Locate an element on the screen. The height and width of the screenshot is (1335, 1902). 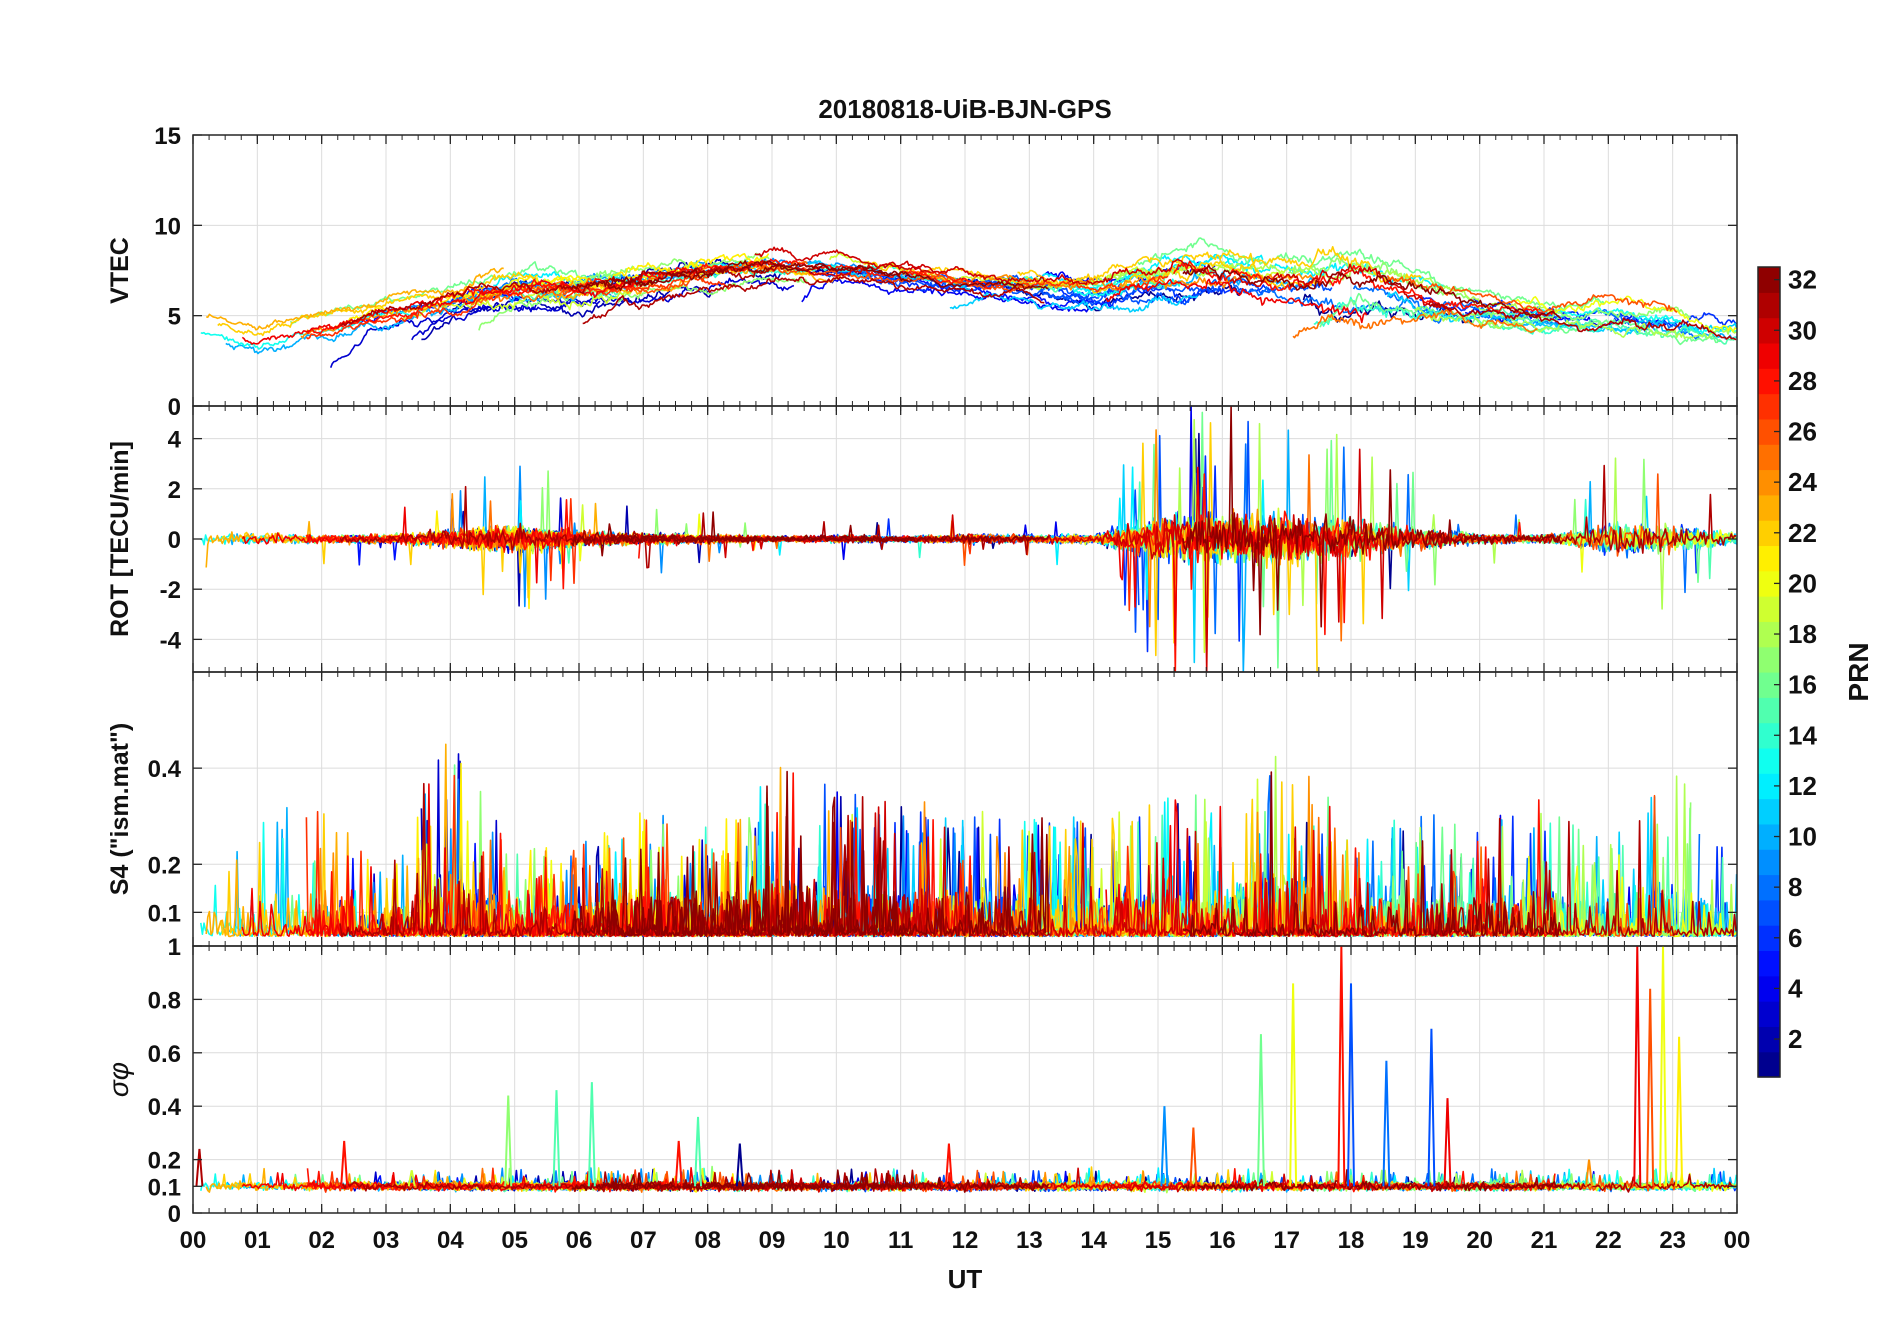
x-tick-label: 03 is located at coordinates (386, 1240).